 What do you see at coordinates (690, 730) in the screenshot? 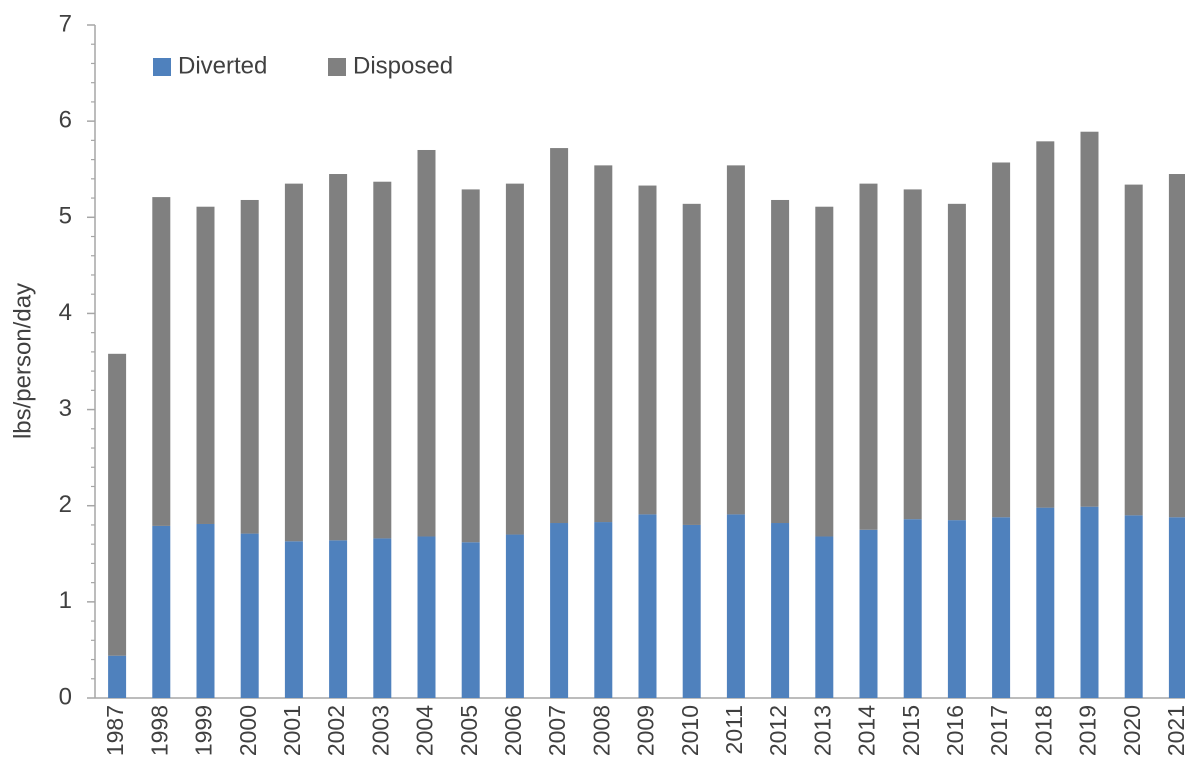
I see `x-tick-label: 2010` at bounding box center [690, 730].